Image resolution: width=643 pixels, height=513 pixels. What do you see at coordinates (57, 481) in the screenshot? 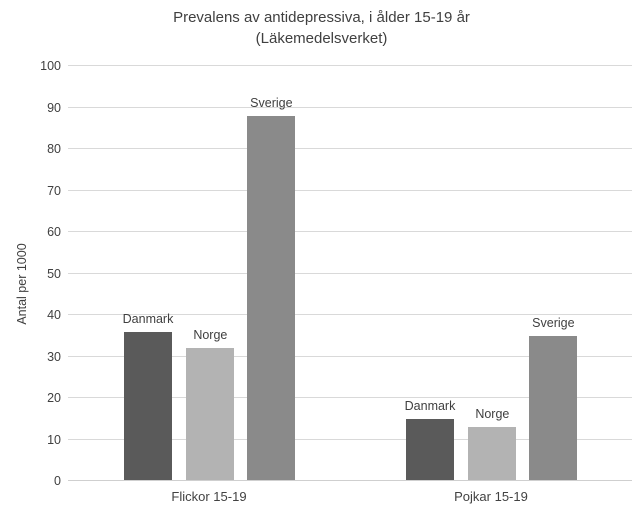
I see `y-tick-label: 0` at bounding box center [57, 481].